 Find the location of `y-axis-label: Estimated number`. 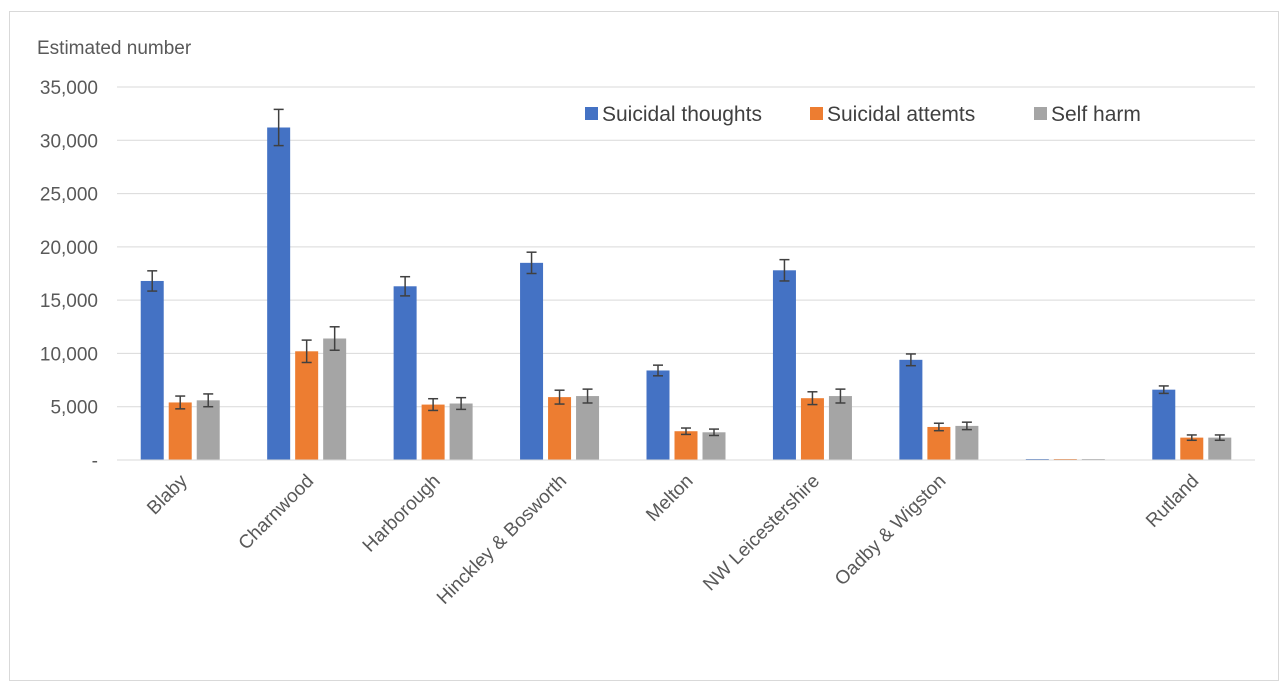

y-axis-label: Estimated number is located at coordinates (114, 48).